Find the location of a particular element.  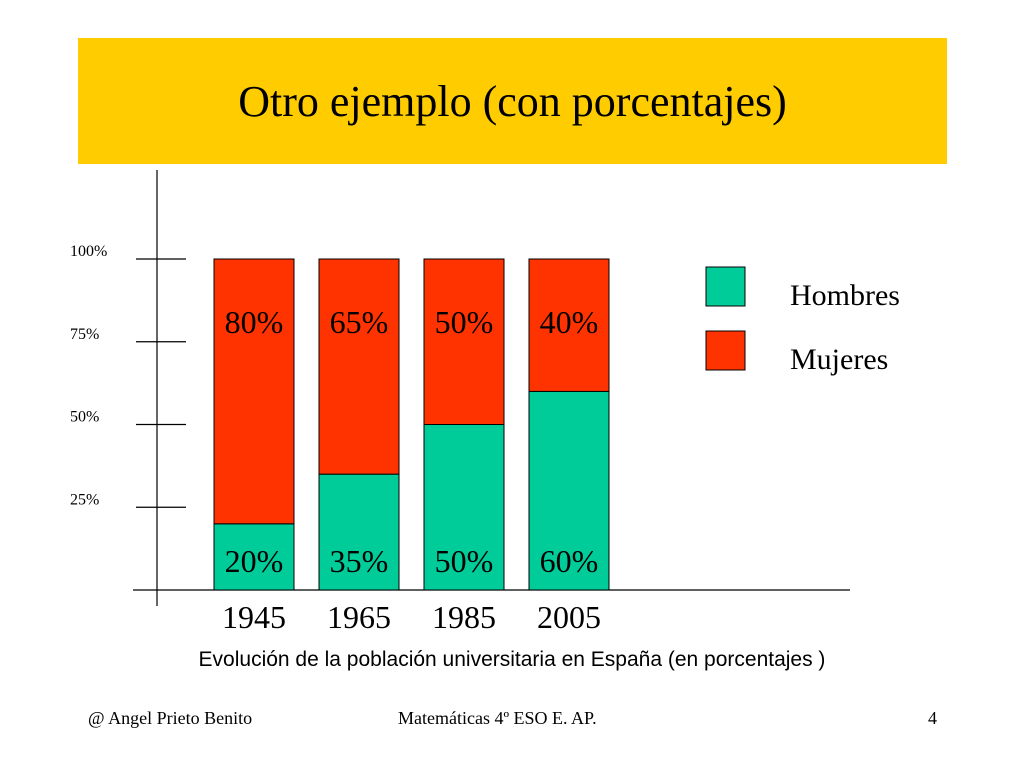

x-tick-label: 1985 is located at coordinates (464, 617).